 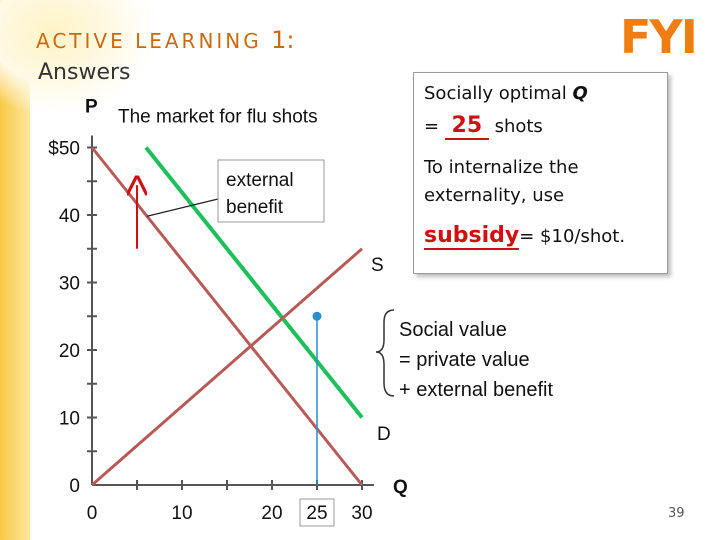 I want to click on x-tick-label: 25, so click(x=316, y=513).